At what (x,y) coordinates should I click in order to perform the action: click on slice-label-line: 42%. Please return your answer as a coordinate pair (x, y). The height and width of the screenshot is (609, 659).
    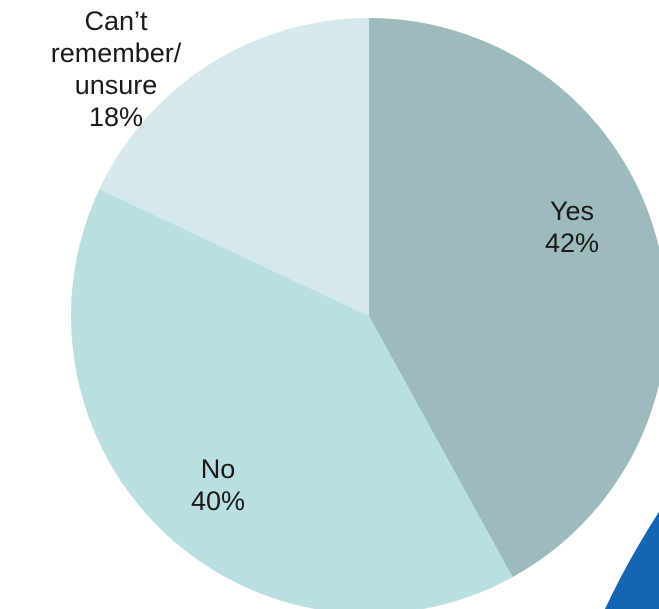
    Looking at the image, I should click on (572, 243).